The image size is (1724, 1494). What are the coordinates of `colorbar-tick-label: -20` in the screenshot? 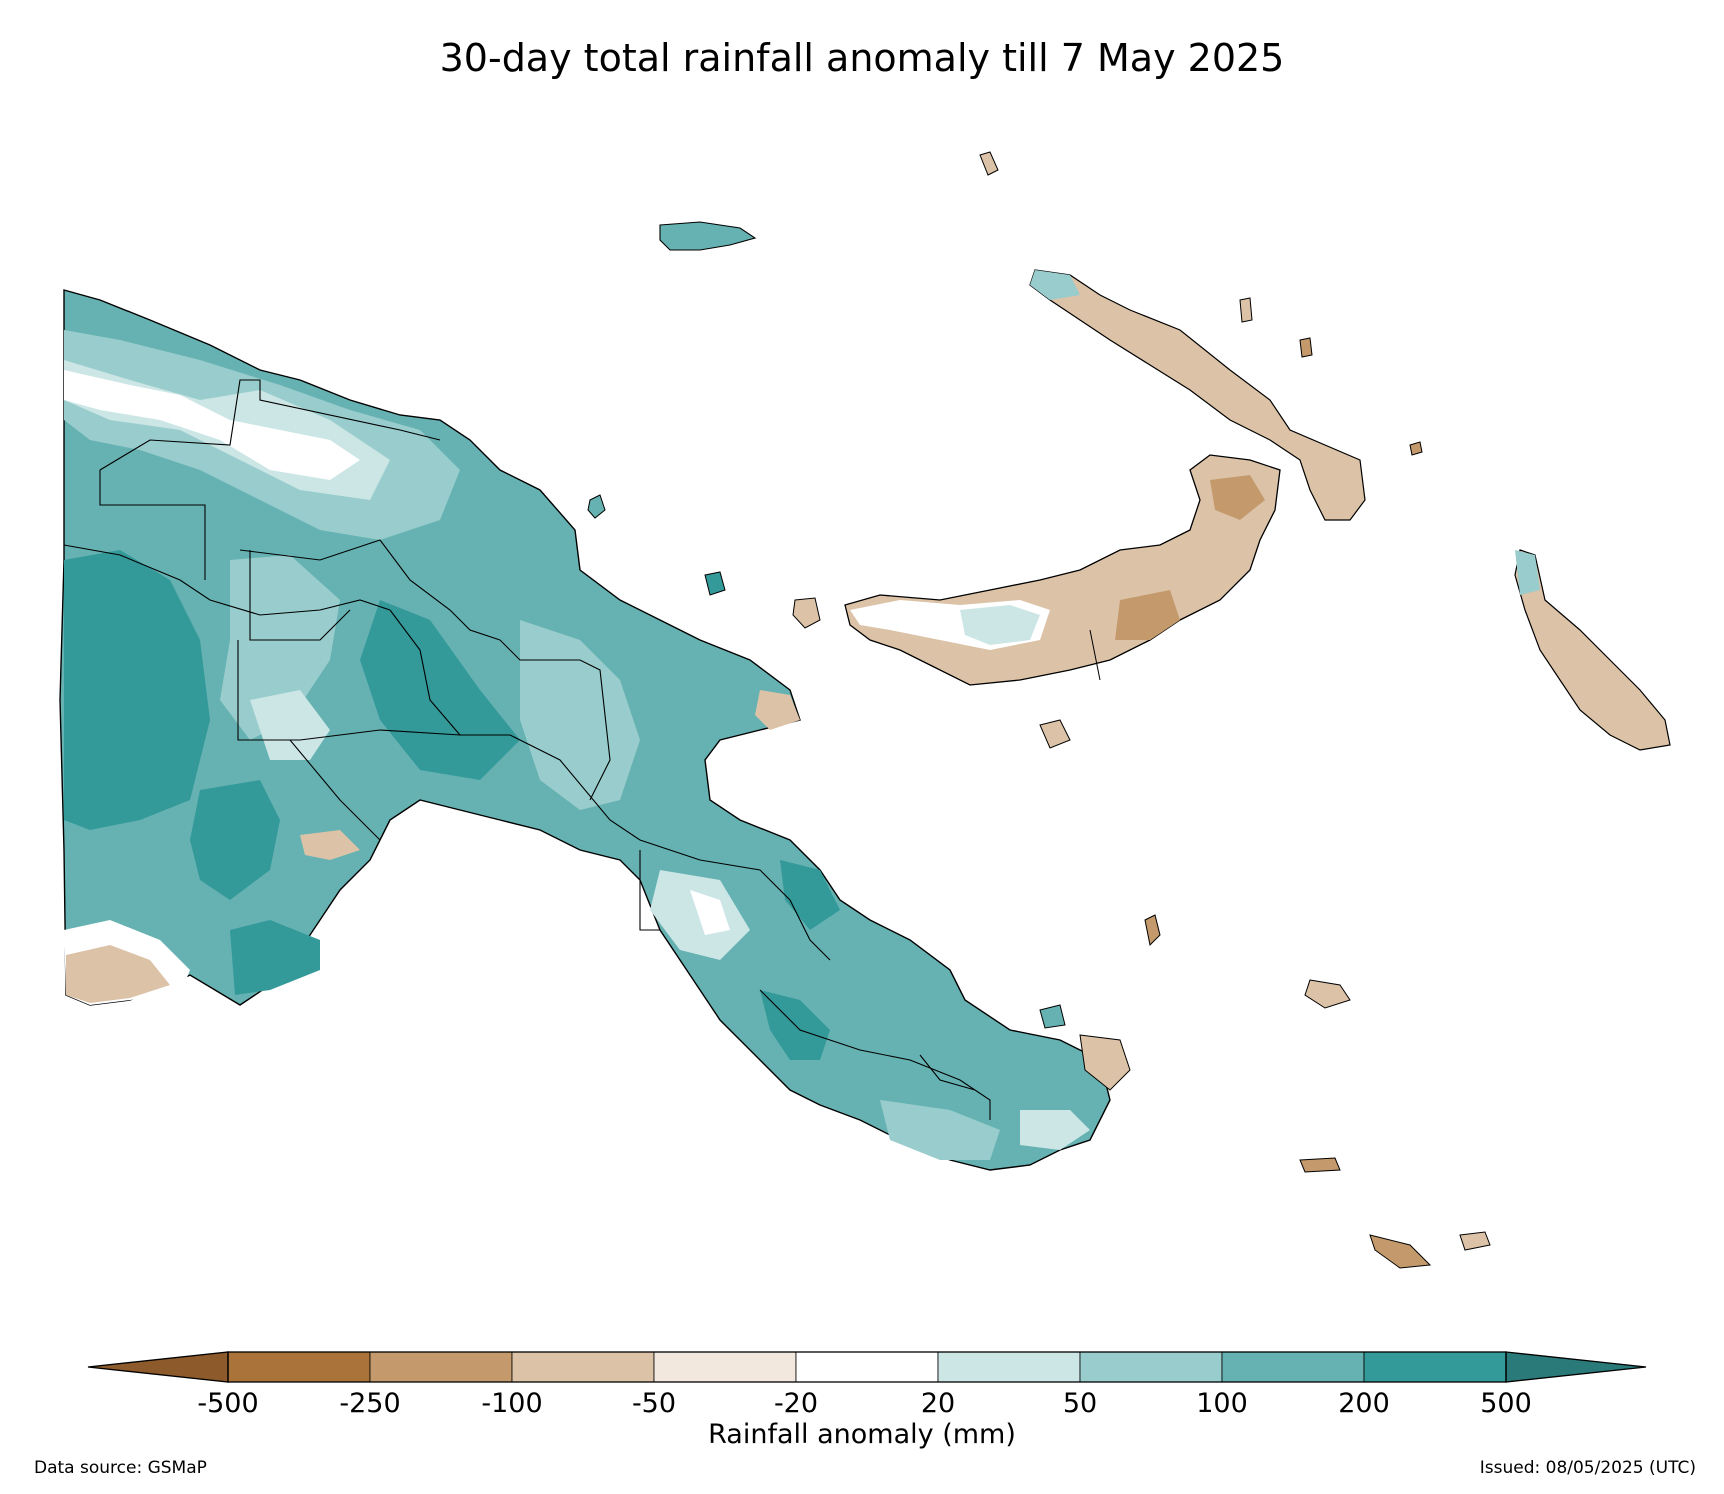 It's located at (796, 1403).